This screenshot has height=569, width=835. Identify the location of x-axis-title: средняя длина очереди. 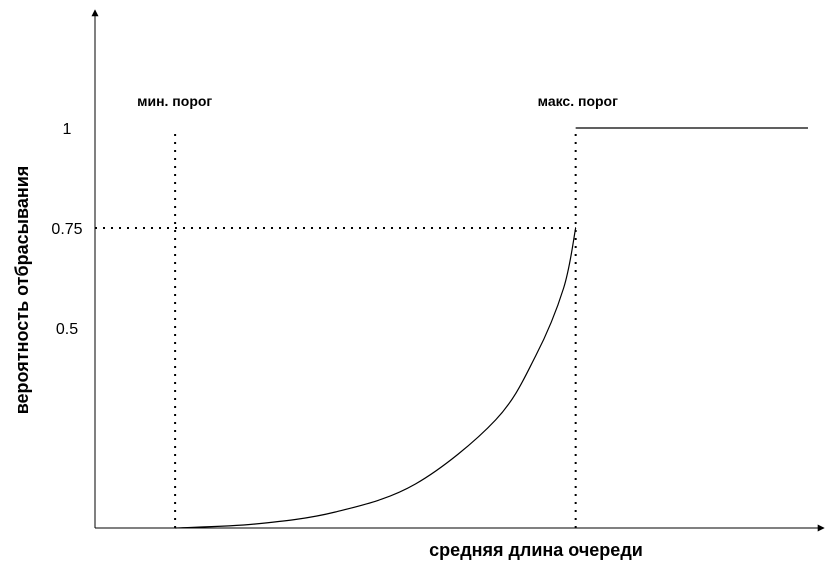
(536, 550).